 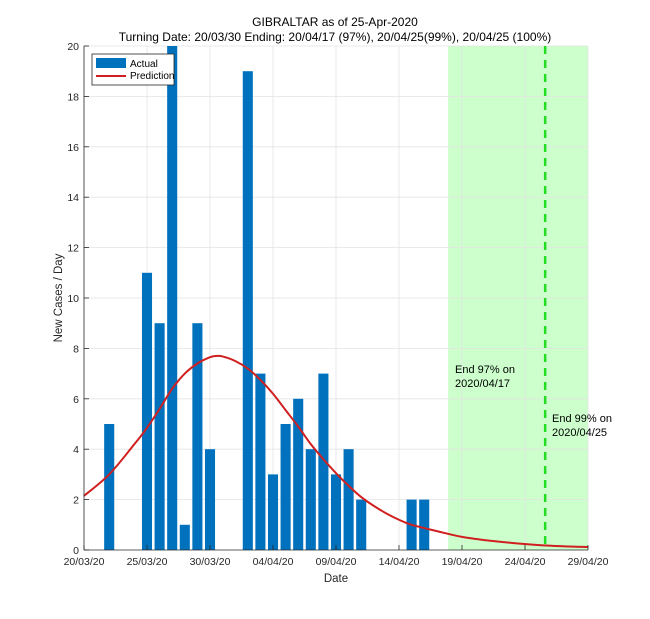 I want to click on x-tick-label: 30/03/20, so click(x=210, y=562).